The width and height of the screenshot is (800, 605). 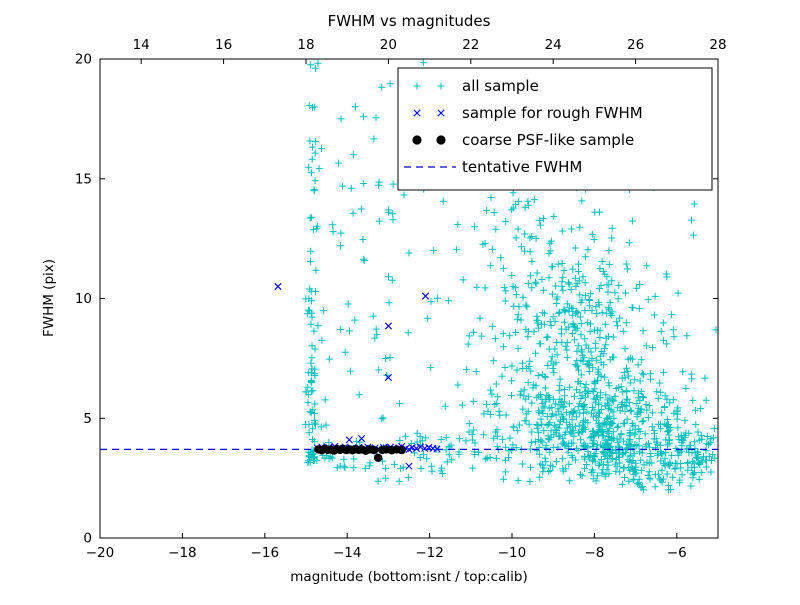 What do you see at coordinates (408, 577) in the screenshot?
I see `x-axis-label: magnitude (bottom:isnt / top:calib)` at bounding box center [408, 577].